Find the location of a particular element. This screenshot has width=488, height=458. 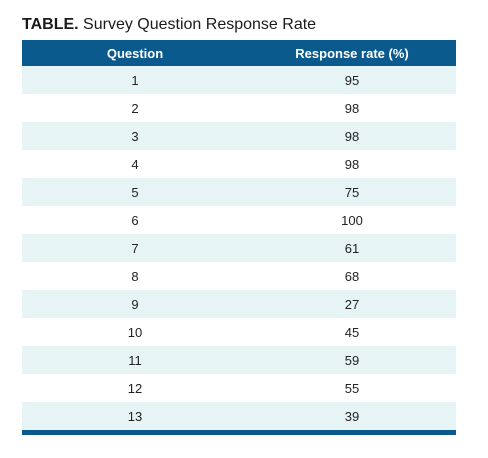

table-row: 10 45 is located at coordinates (239, 332).